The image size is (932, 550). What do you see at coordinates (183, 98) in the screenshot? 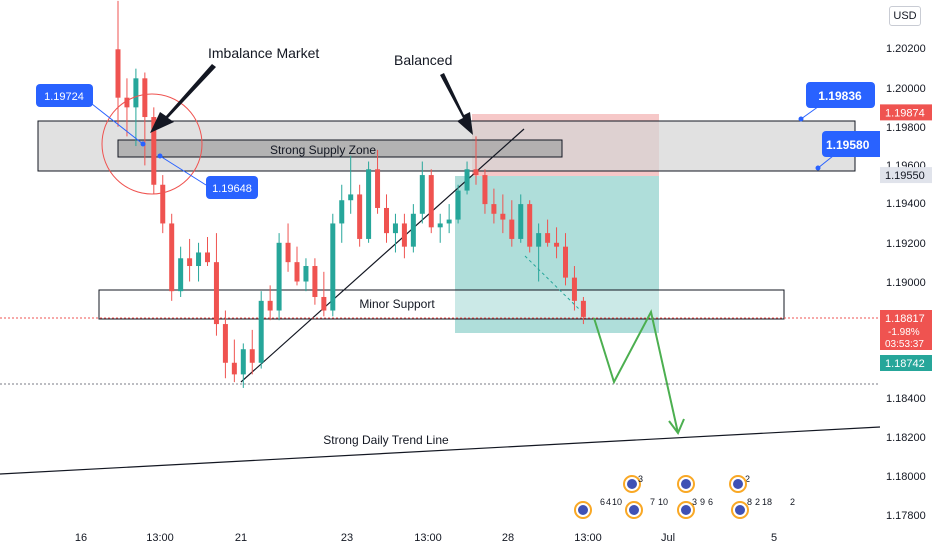
I see `imbalance-arrow` at bounding box center [183, 98].